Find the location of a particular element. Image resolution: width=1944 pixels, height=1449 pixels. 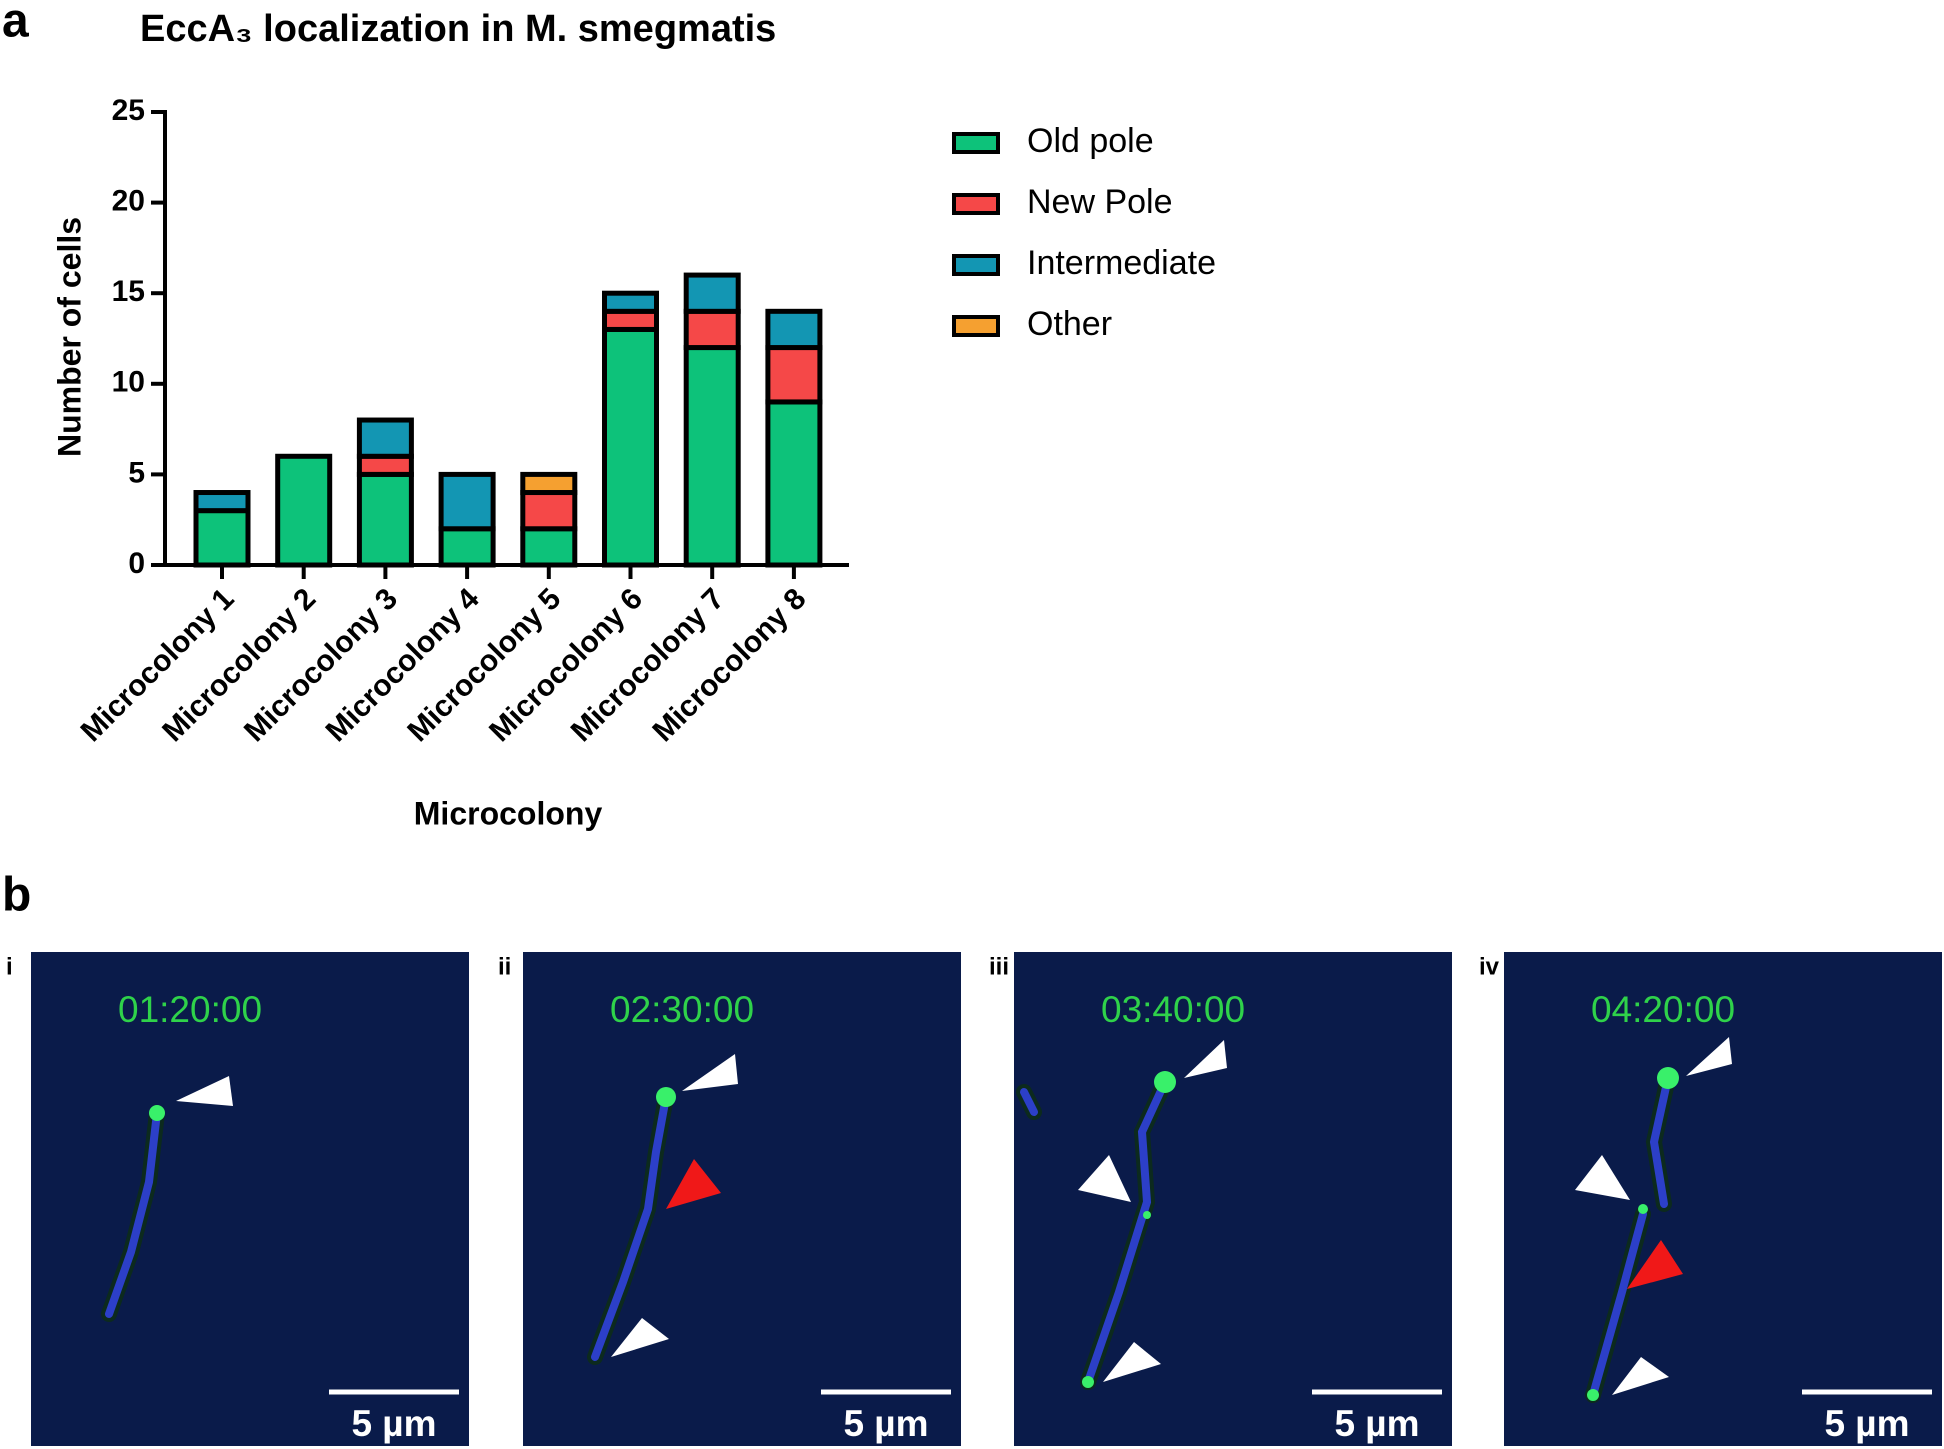

image-label: iii is located at coordinates (999, 966).